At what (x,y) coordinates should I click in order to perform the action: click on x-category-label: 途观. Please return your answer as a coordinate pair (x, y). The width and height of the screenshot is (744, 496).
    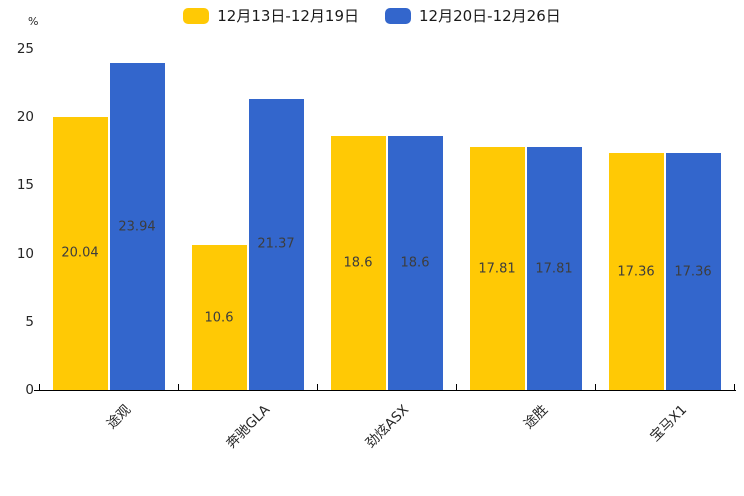
    Looking at the image, I should click on (118, 417).